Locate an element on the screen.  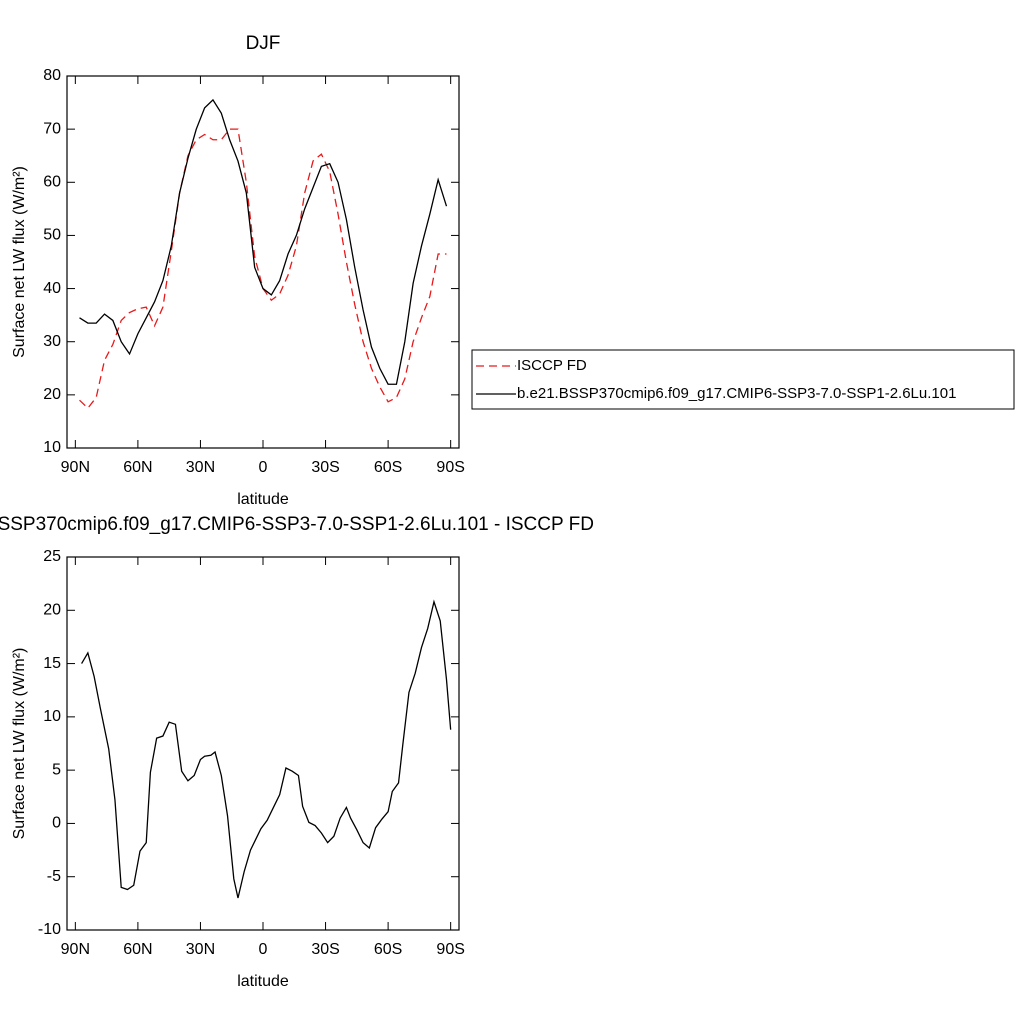
y-tick-label: 80 is located at coordinates (52, 75).